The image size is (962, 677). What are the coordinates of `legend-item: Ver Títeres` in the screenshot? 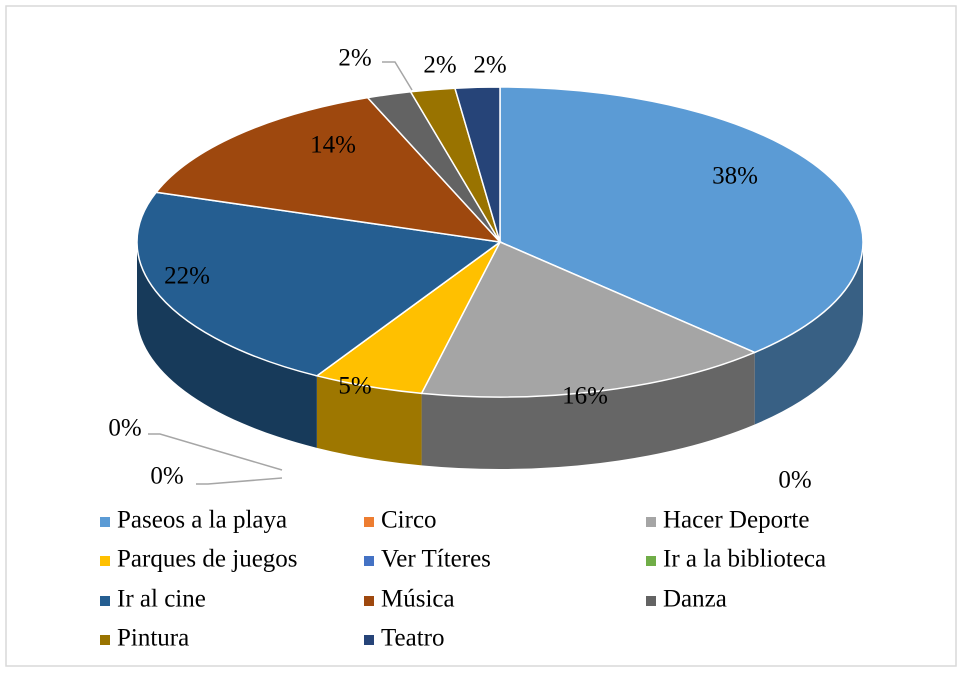 It's located at (427, 559).